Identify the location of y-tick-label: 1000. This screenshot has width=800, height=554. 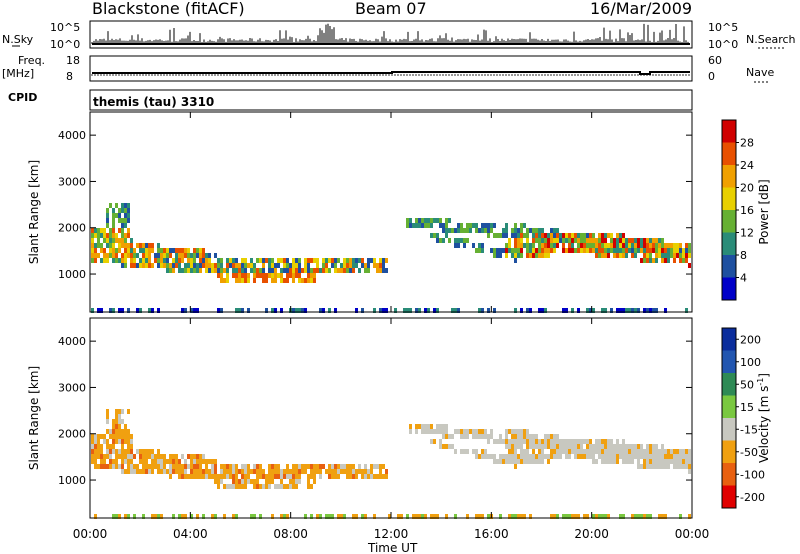
(72, 274).